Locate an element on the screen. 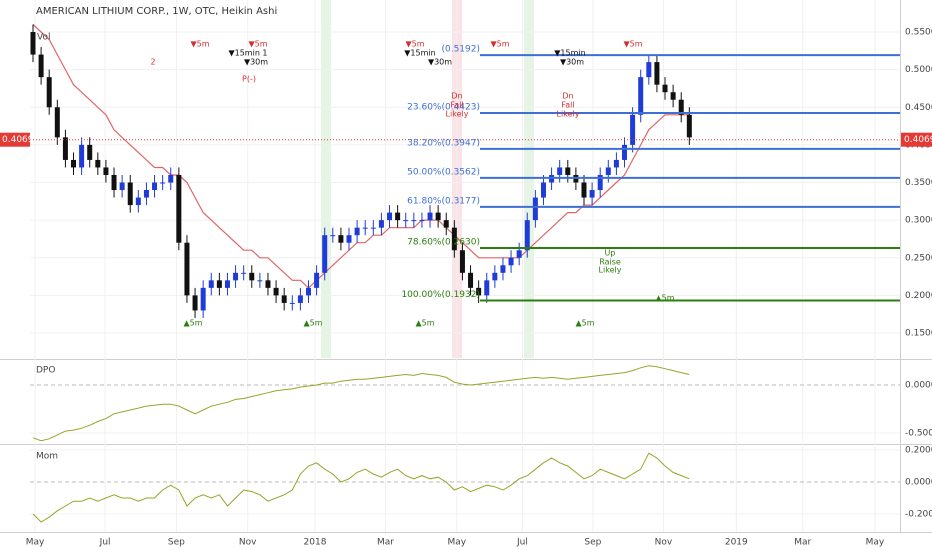 The width and height of the screenshot is (932, 550). fib-label: 61.80%(0.3177) is located at coordinates (443, 201).